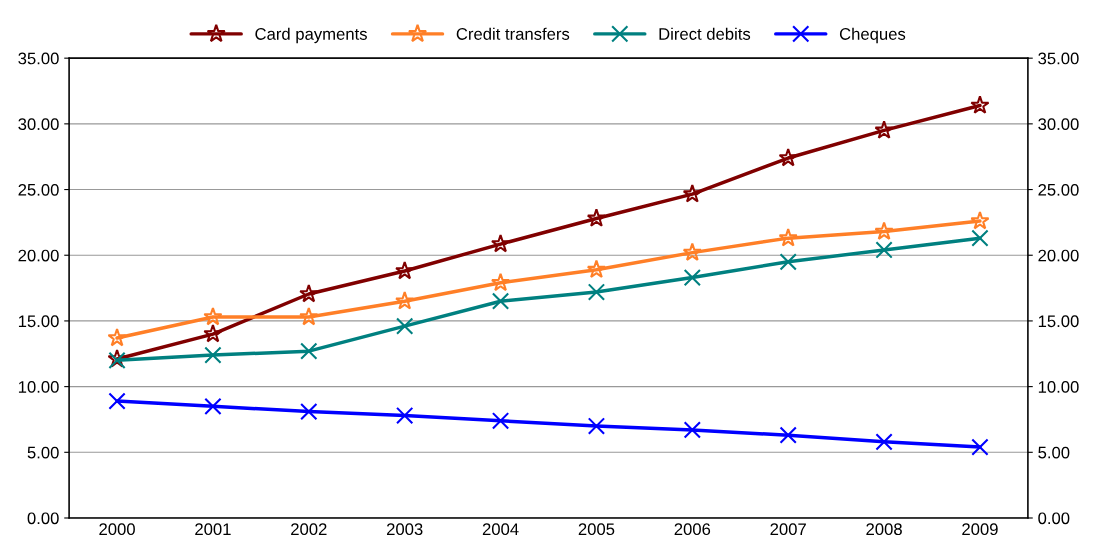 The width and height of the screenshot is (1097, 554). Describe the element at coordinates (38, 124) in the screenshot. I see `y-tick-label: 30.00` at that location.